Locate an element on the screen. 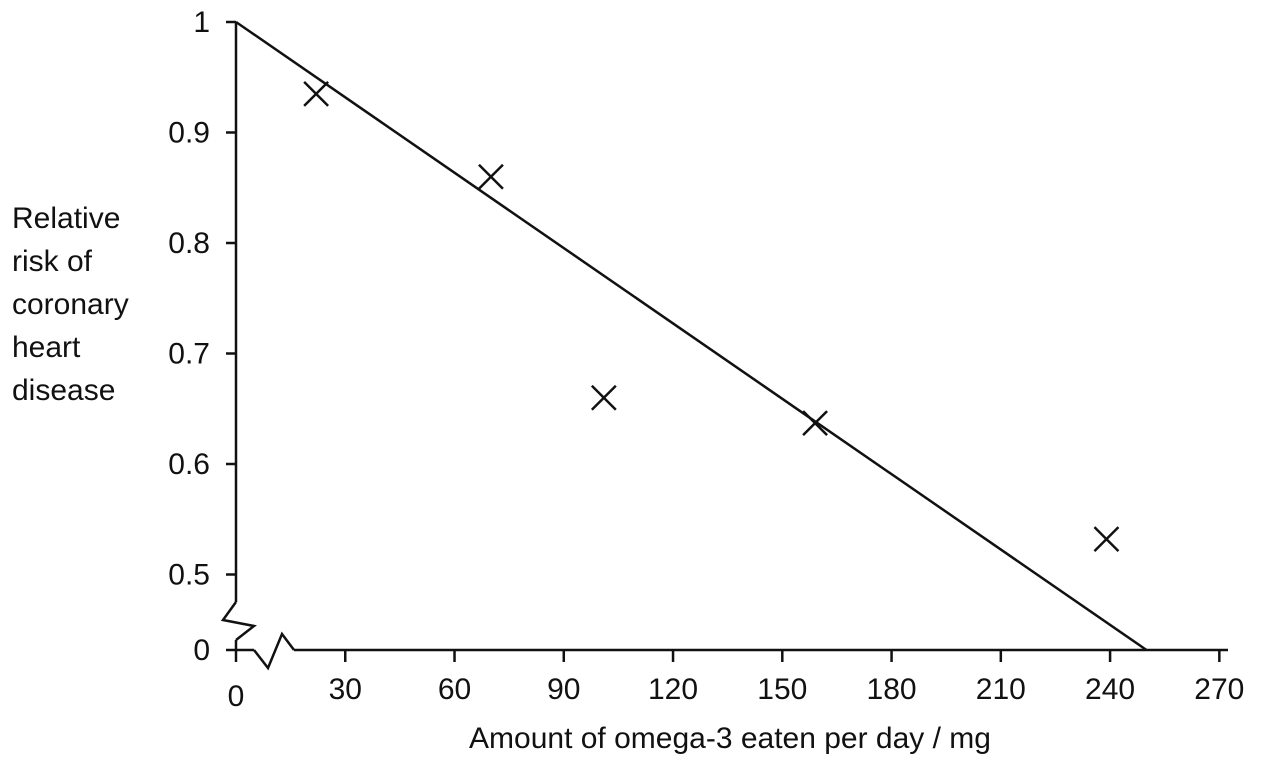  x-ticks: 0 30 60 90 120 150 180 210 240 270 is located at coordinates (736, 681).